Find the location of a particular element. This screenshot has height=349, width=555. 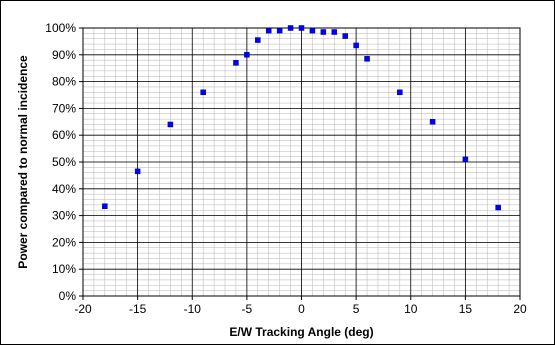

x-axis-tick-labels: -20 -15 -10 -5 0 5 10 15 20 is located at coordinates (300, 306).